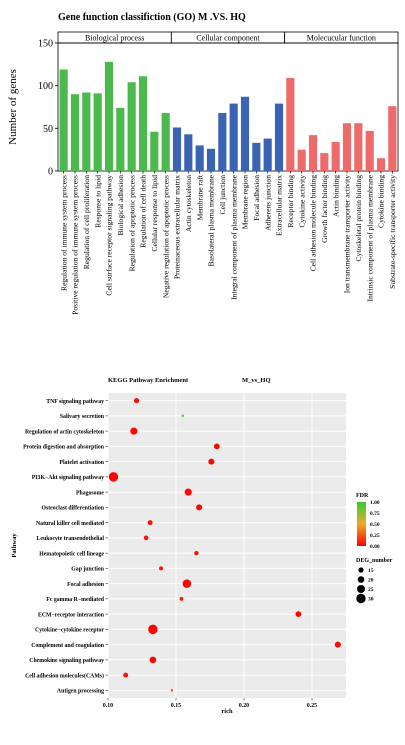 This screenshot has height=745, width=405. Describe the element at coordinates (375, 525) in the screenshot. I see `colorbar-tick-label: 0.50` at that location.